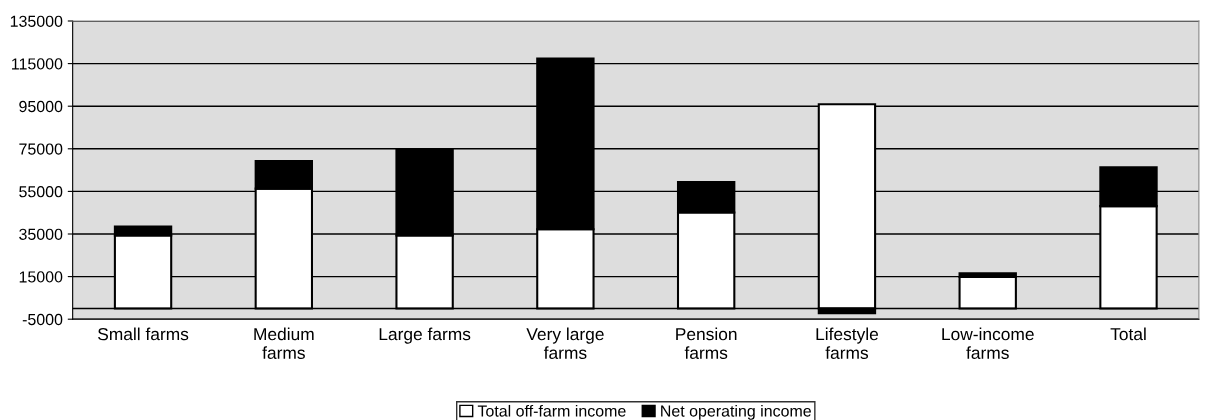 The width and height of the screenshot is (1211, 420). Describe the element at coordinates (1128, 334) in the screenshot. I see `x-tick-label: Total` at that location.